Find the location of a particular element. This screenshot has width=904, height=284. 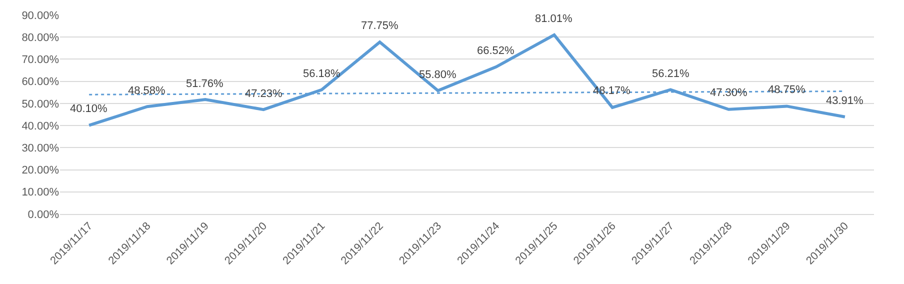

y-tick-label: 10.00% is located at coordinates (41, 192).